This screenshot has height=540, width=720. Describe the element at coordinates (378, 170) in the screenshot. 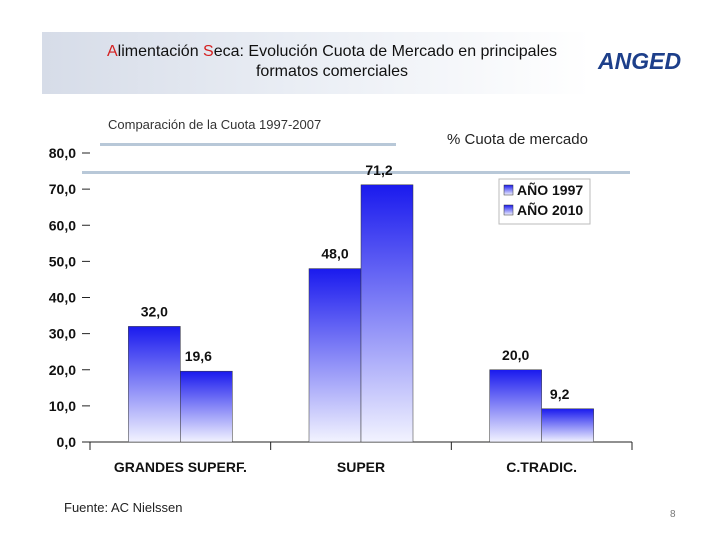

I see `data-label: 71,2` at that location.